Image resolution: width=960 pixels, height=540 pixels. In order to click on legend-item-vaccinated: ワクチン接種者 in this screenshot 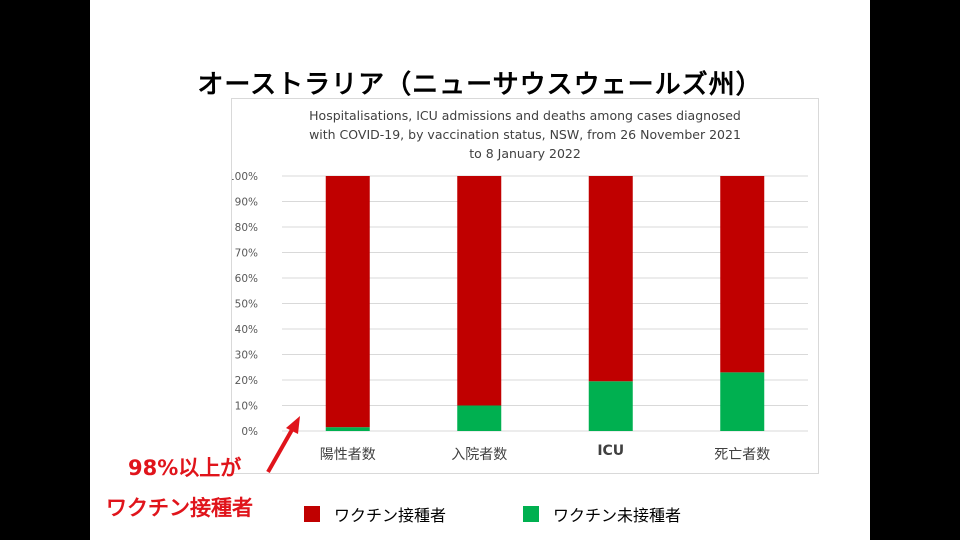, I will do `click(375, 514)`.